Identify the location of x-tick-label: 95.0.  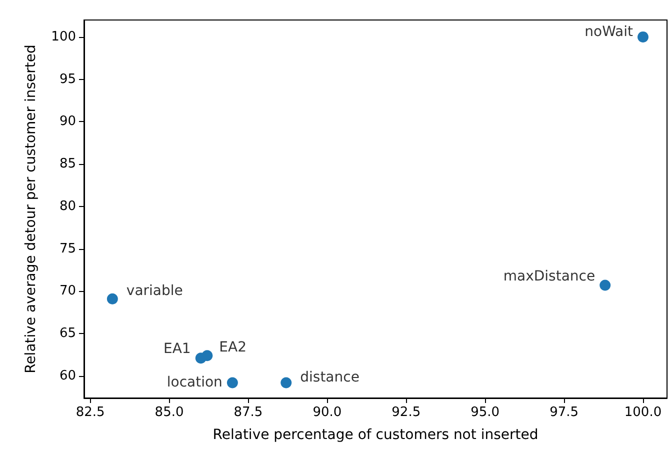
(485, 412).